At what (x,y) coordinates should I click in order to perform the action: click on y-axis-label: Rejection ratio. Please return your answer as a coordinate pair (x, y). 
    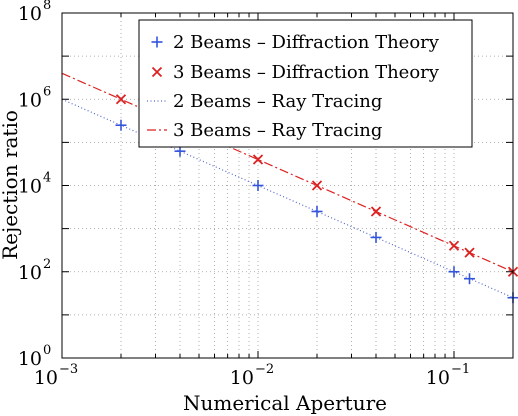
    Looking at the image, I should click on (11, 185).